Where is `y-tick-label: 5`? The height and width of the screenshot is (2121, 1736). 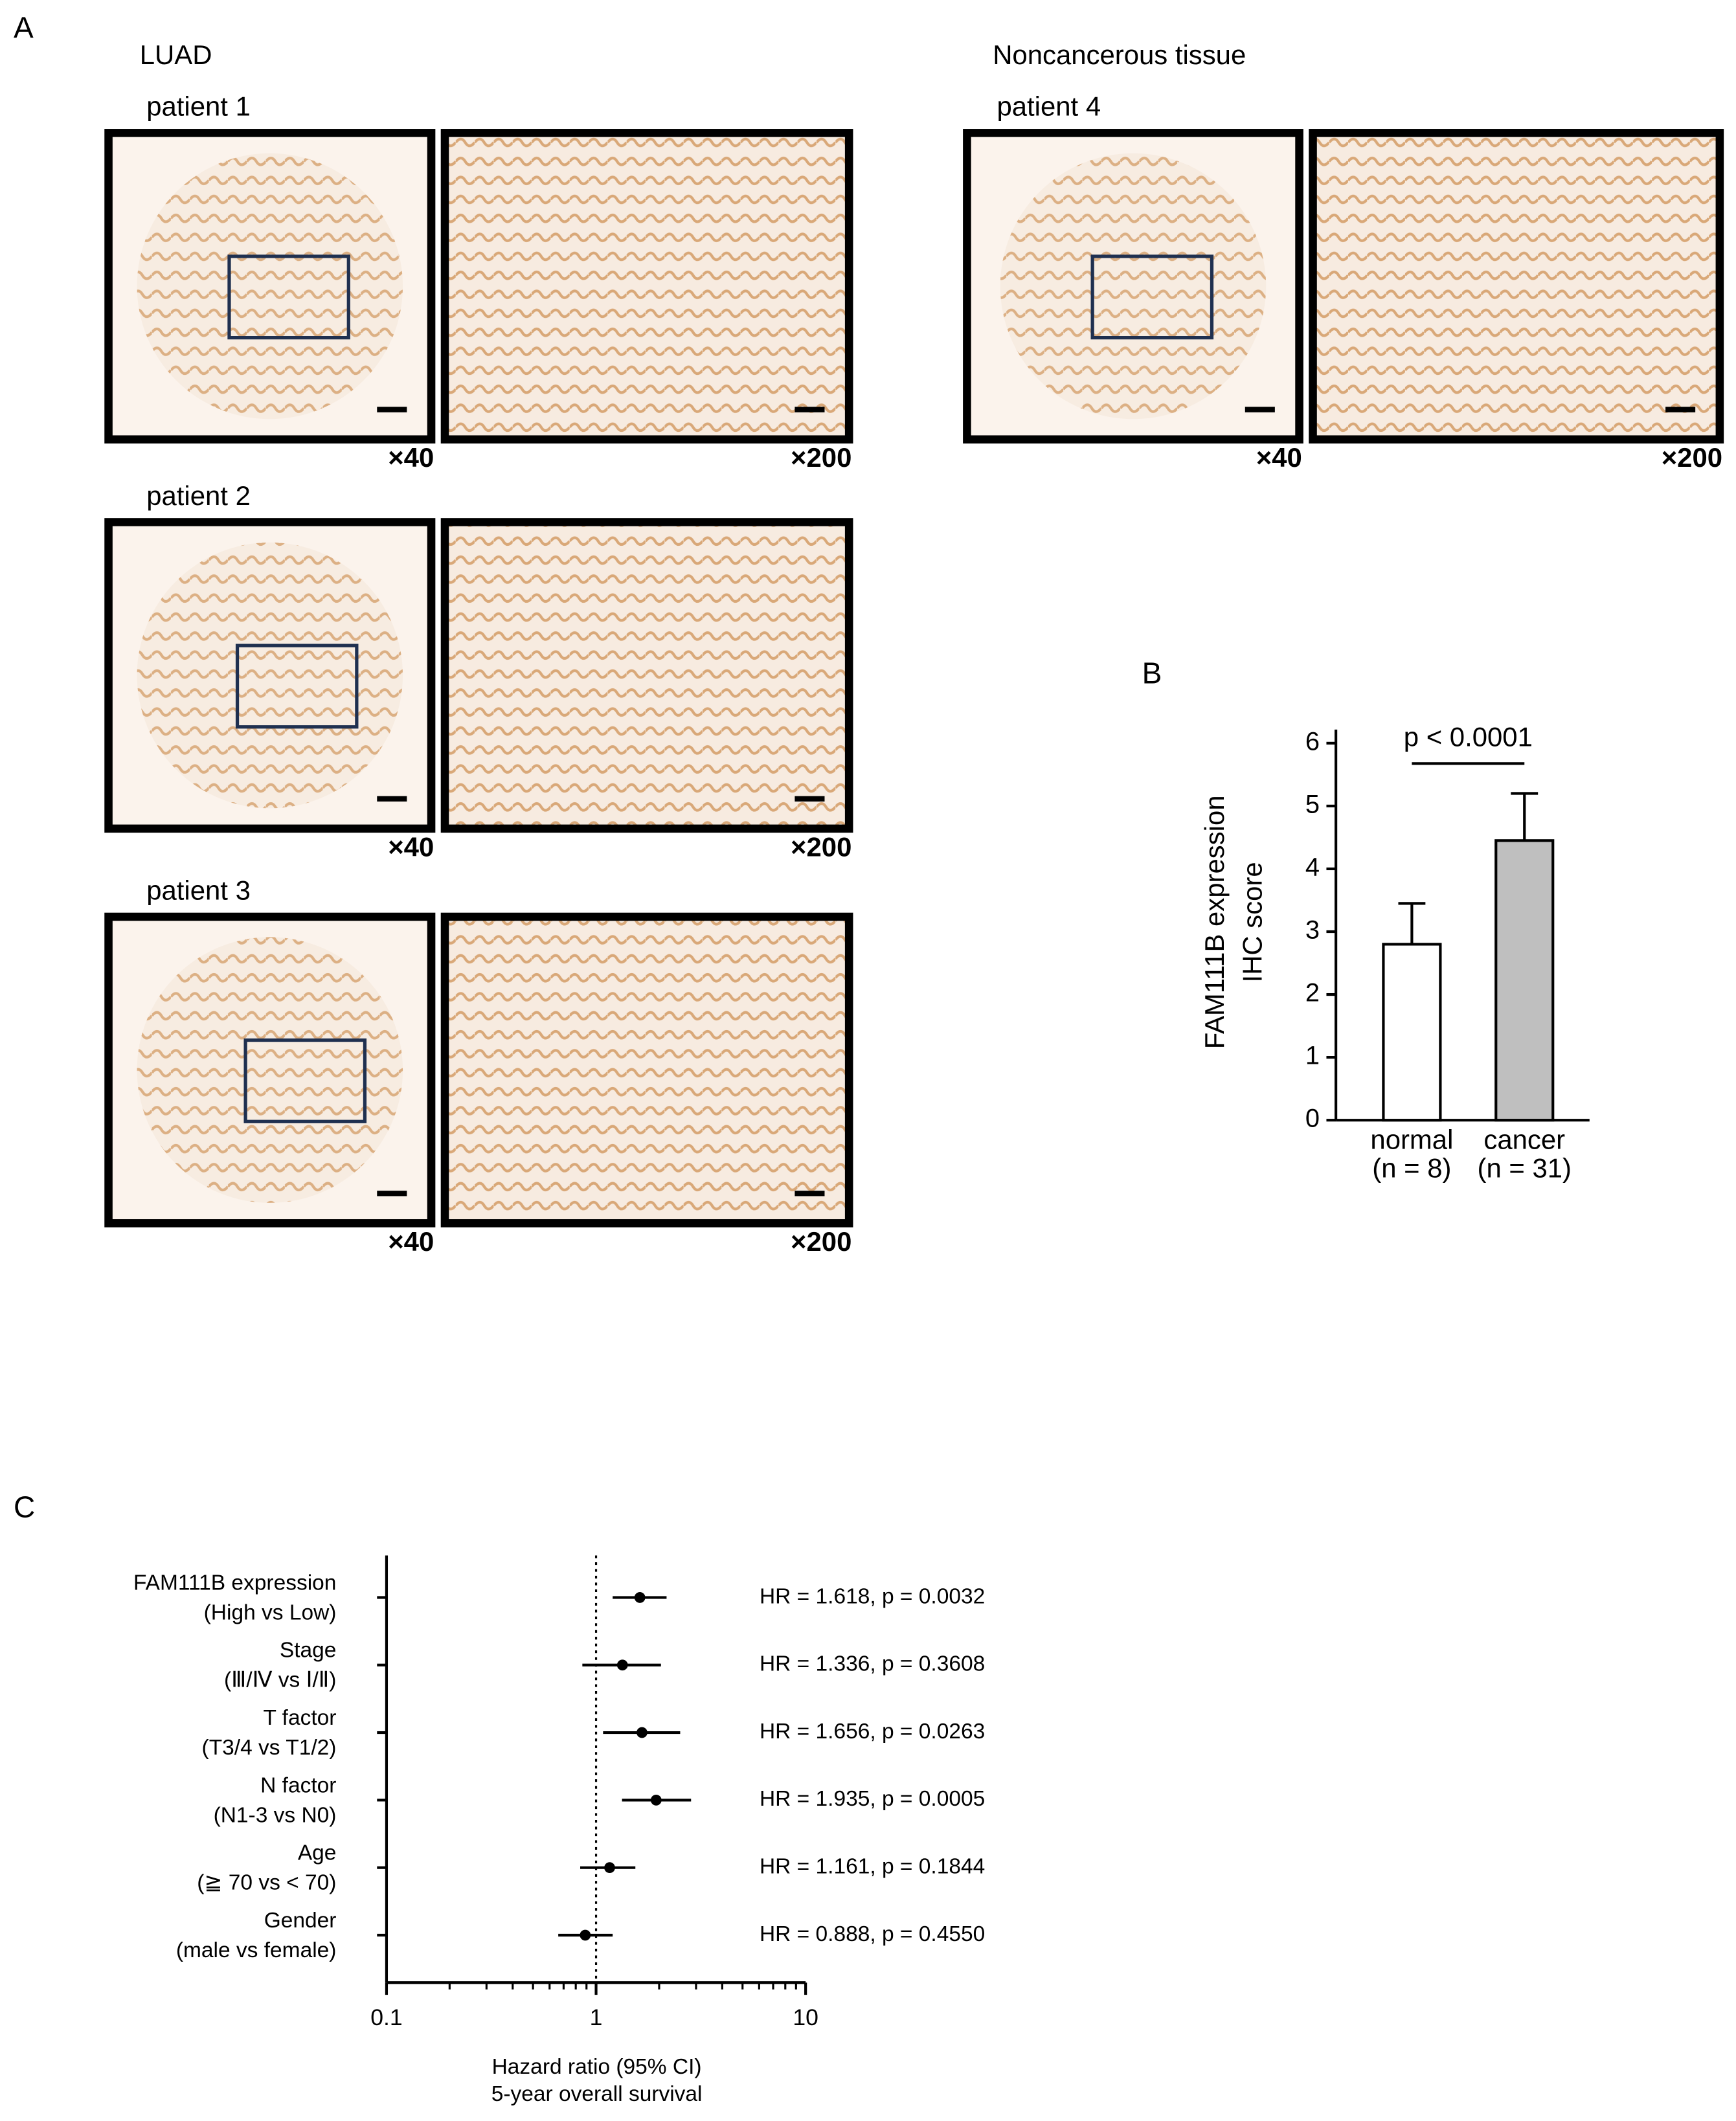 y-tick-label: 5 is located at coordinates (1312, 804).